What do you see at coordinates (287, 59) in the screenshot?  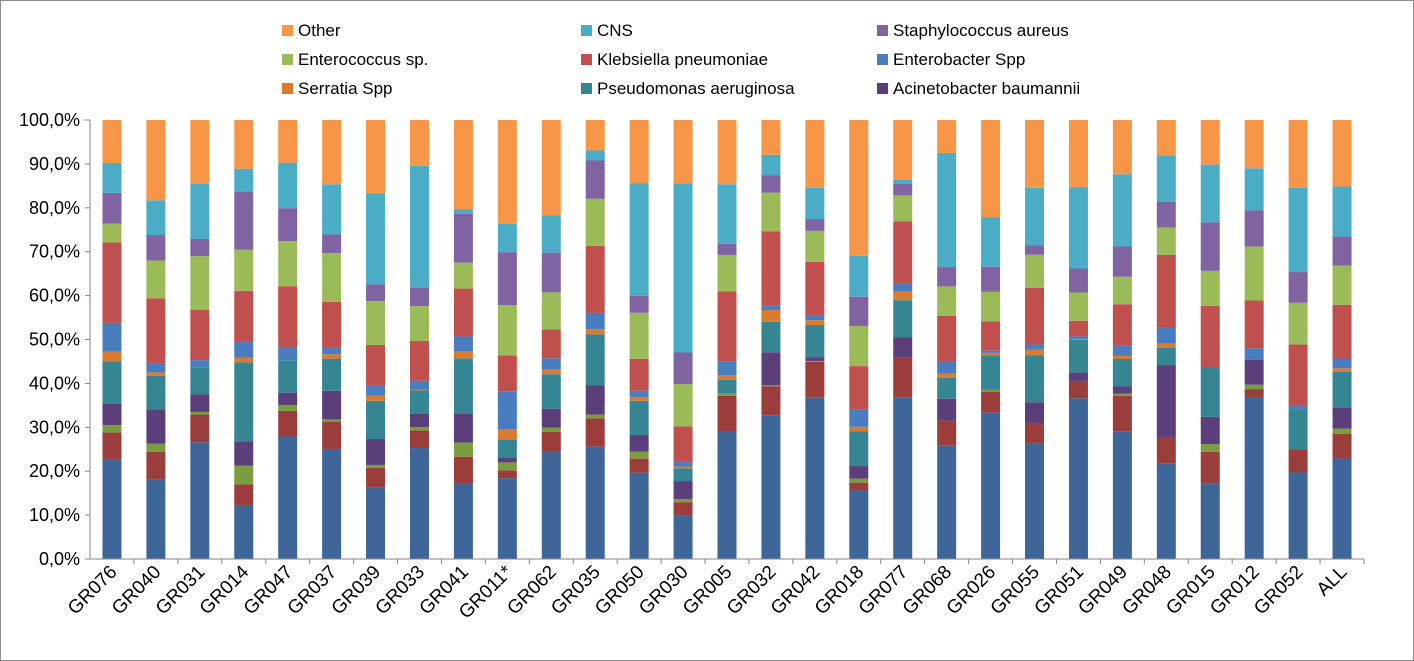 I see `legend-swatch-enterococcus-sp` at bounding box center [287, 59].